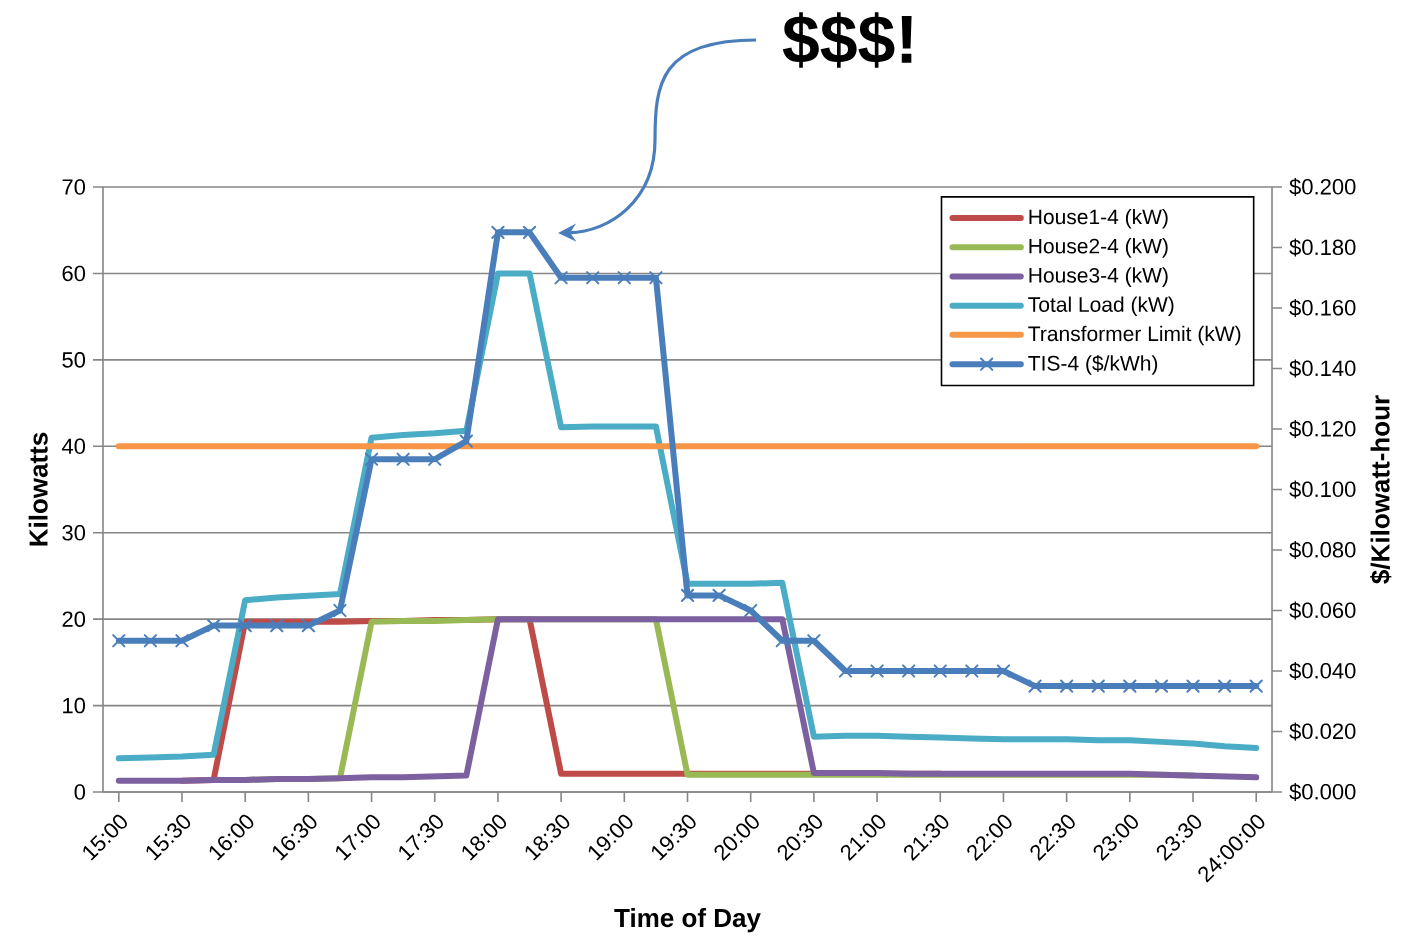 Image resolution: width=1414 pixels, height=944 pixels. What do you see at coordinates (74, 273) in the screenshot?
I see `y-tick-label: 60` at bounding box center [74, 273].